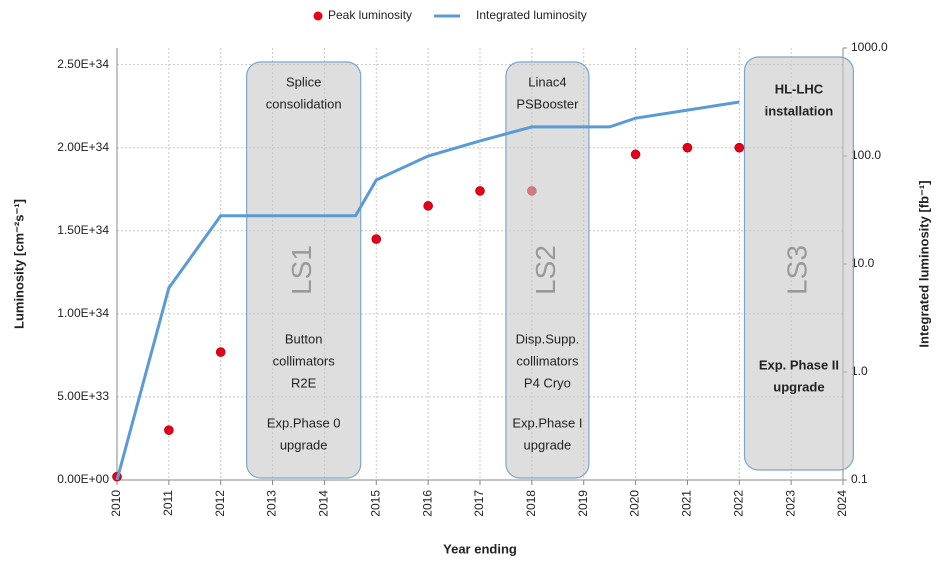 This screenshot has height=562, width=939. What do you see at coordinates (83, 230) in the screenshot?
I see `y-tick-label: 1.50E+34` at bounding box center [83, 230].